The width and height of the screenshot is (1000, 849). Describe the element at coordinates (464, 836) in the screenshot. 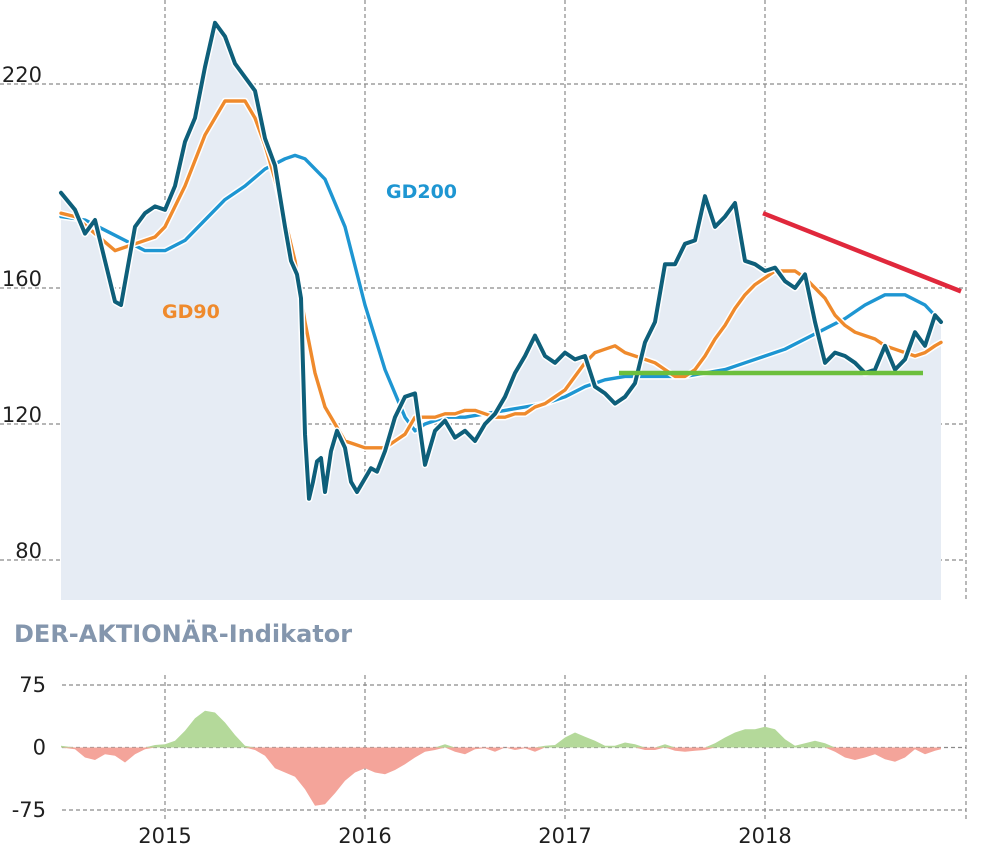

I see `x-axis-ticks: 2015 2016 2017 2018` at that location.